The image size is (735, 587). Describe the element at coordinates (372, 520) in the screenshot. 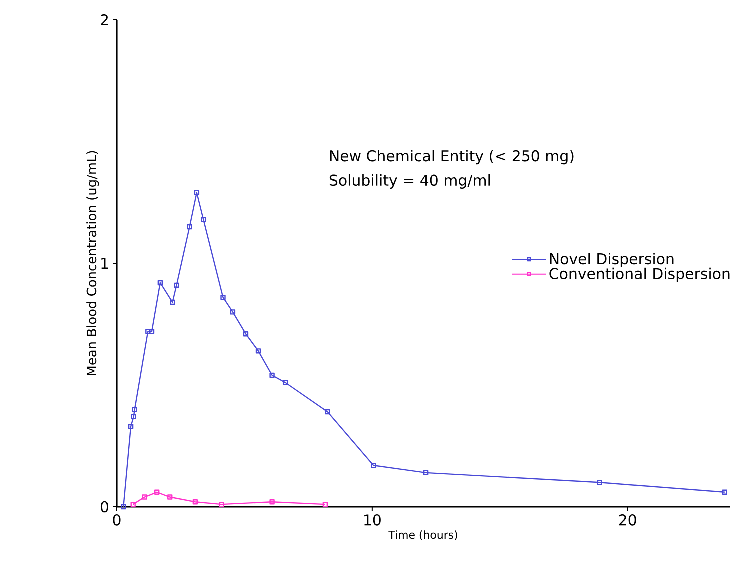

I see `x-tick-label: 10` at that location.